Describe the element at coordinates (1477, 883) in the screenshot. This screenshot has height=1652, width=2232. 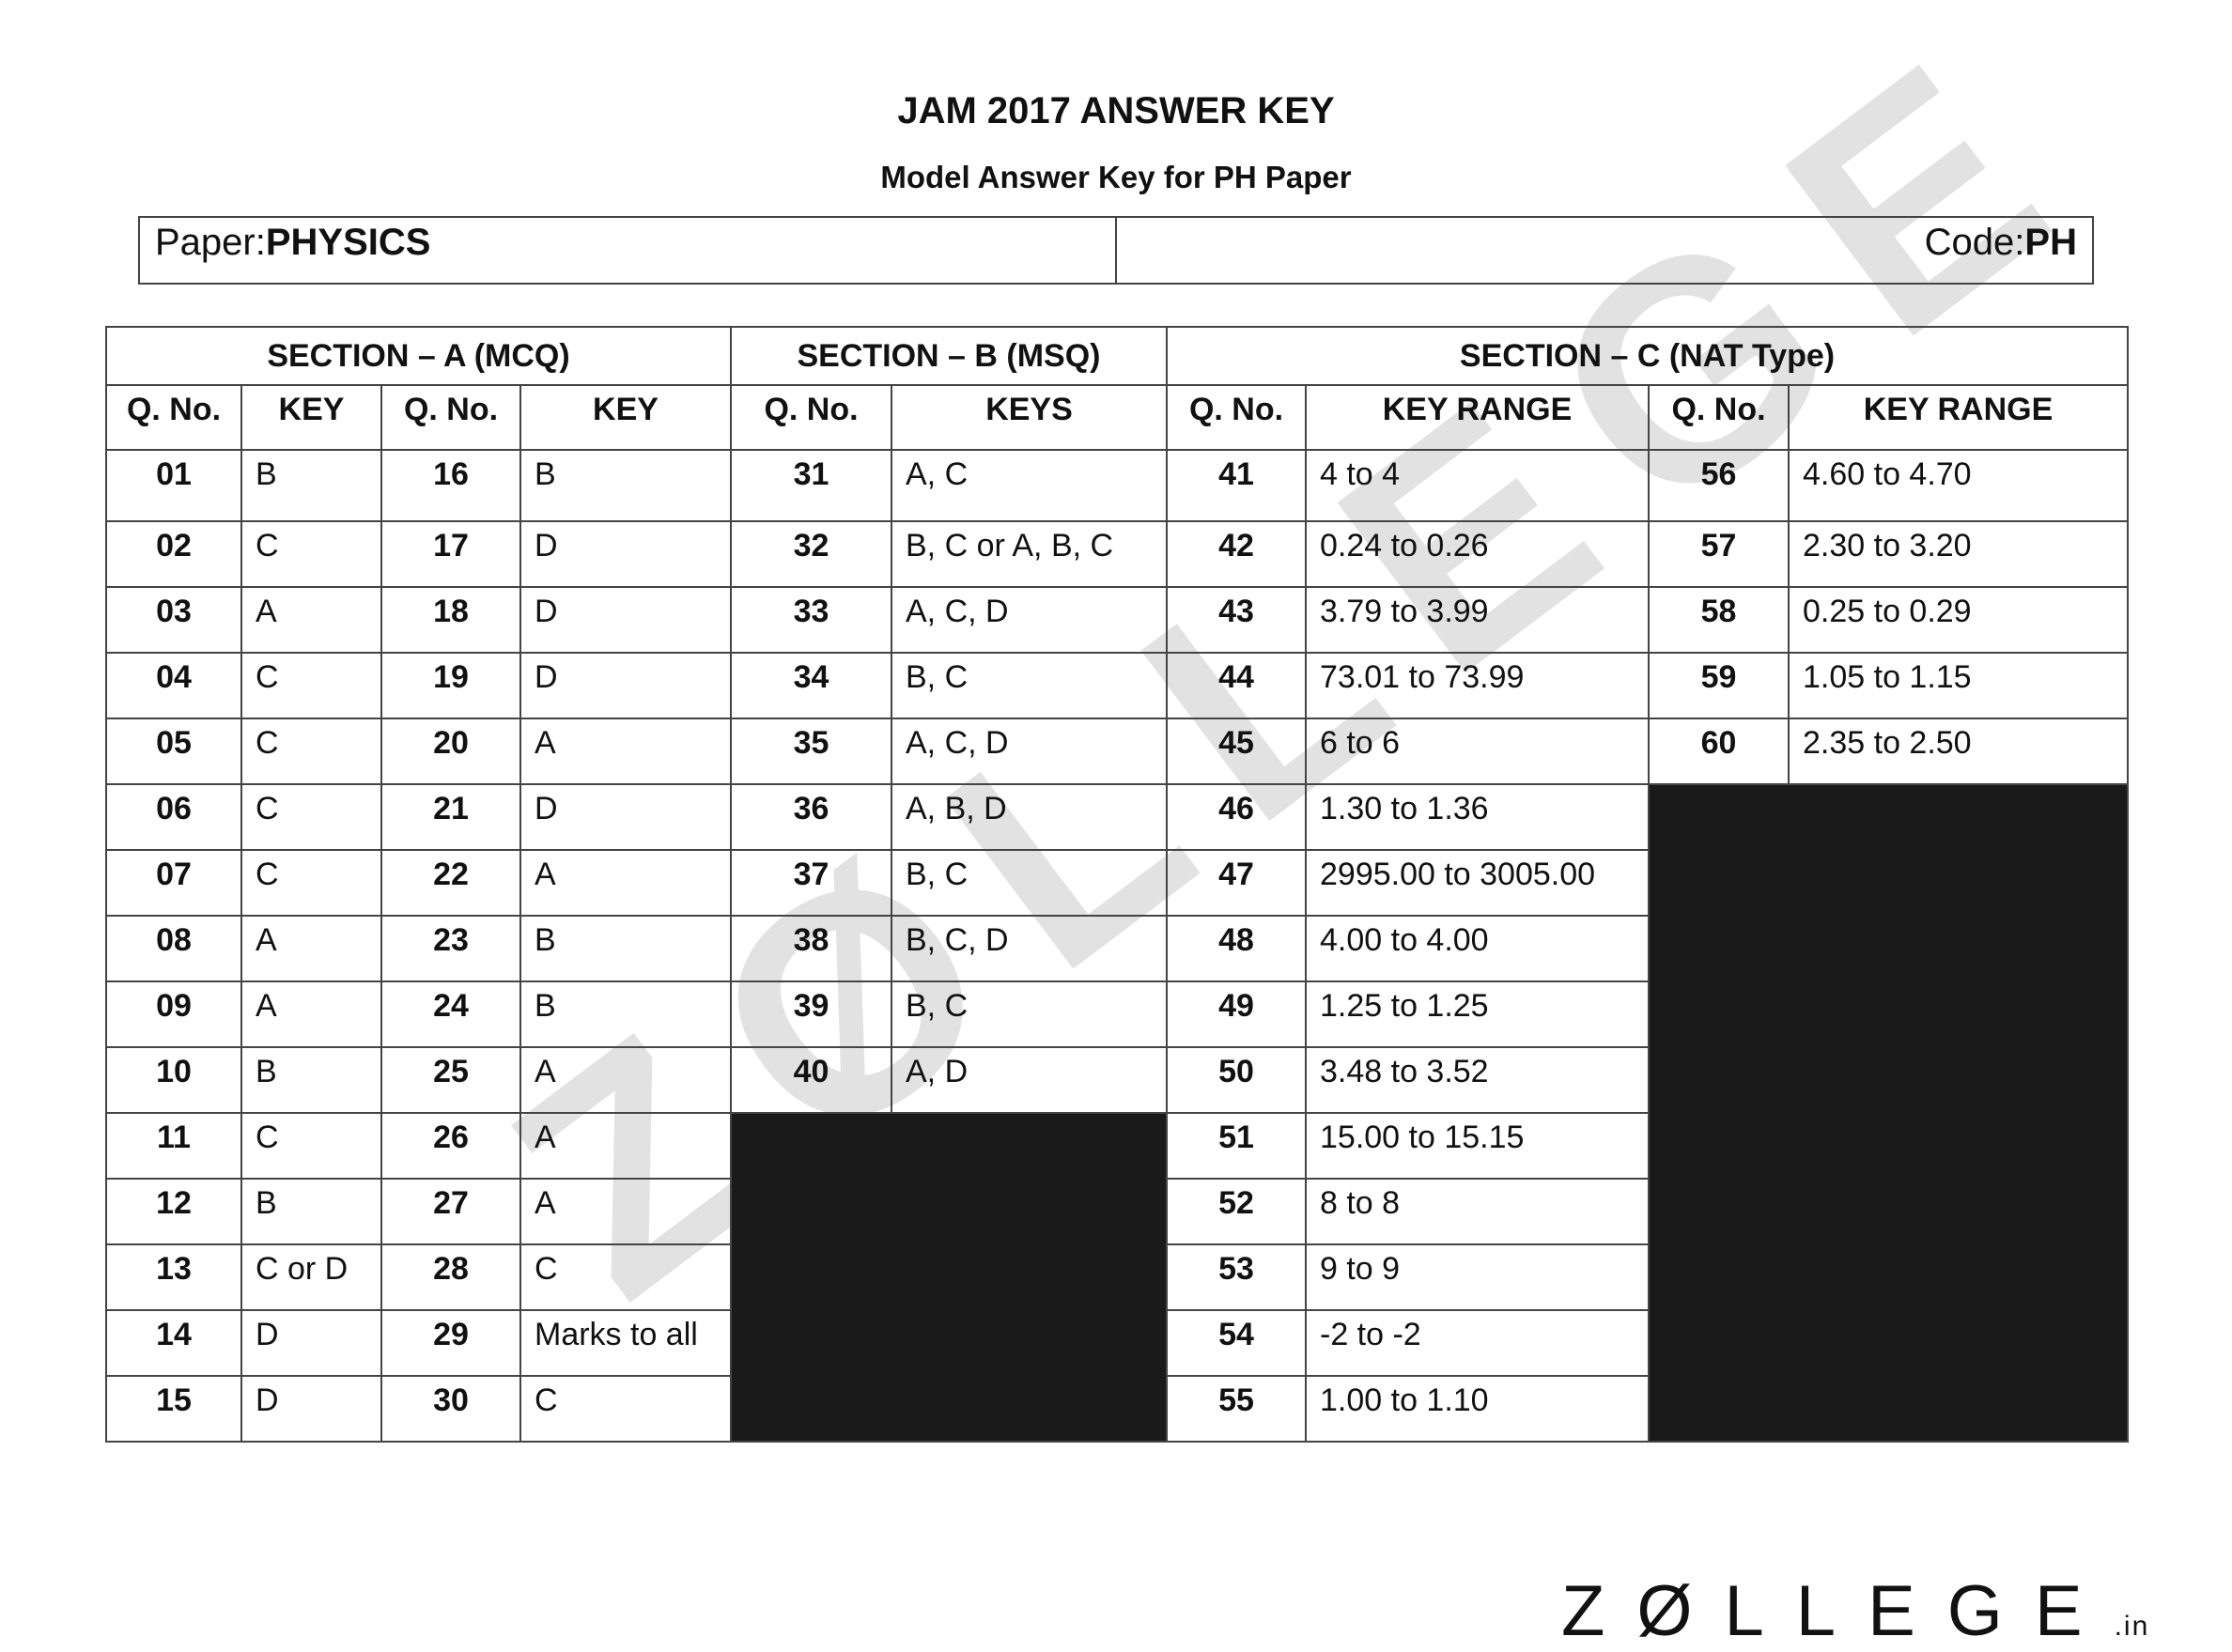
I see `answer-key-cell: 2995.00 to 3005.00` at that location.